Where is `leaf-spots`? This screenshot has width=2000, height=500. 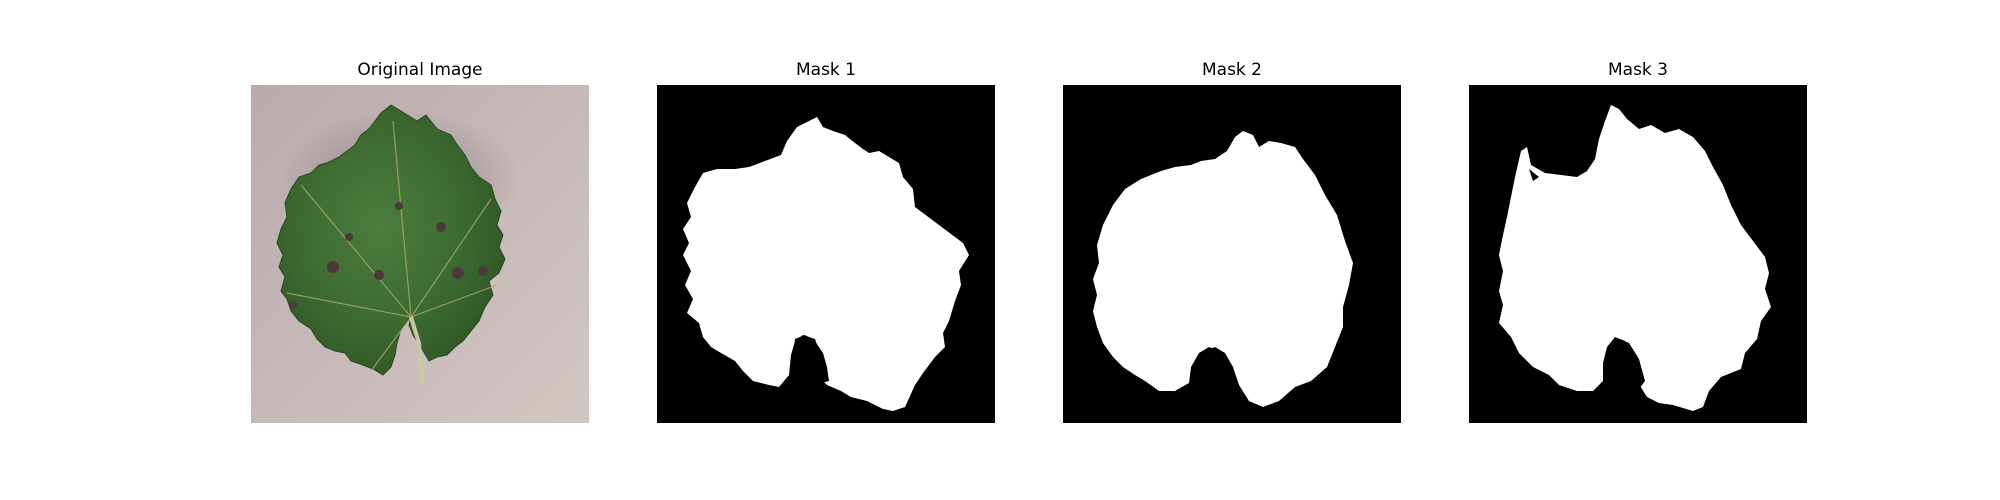
leaf-spots is located at coordinates (388, 255).